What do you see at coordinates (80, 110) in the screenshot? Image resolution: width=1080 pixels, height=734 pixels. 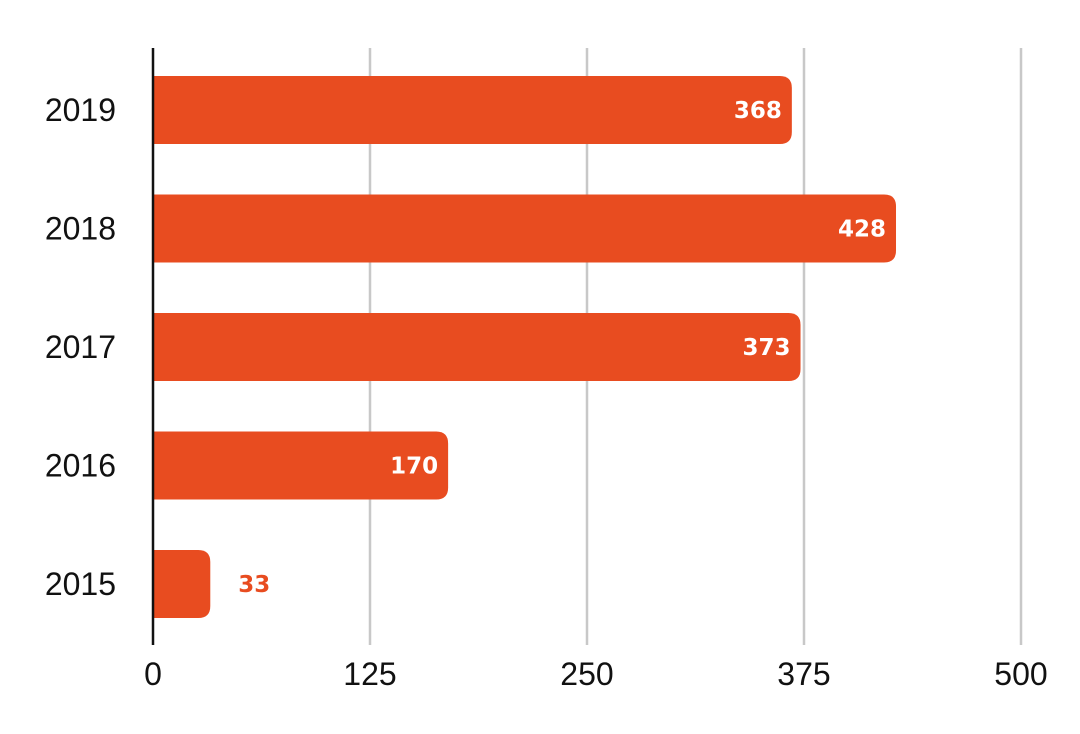 I see `category-label-2019: 2019` at bounding box center [80, 110].